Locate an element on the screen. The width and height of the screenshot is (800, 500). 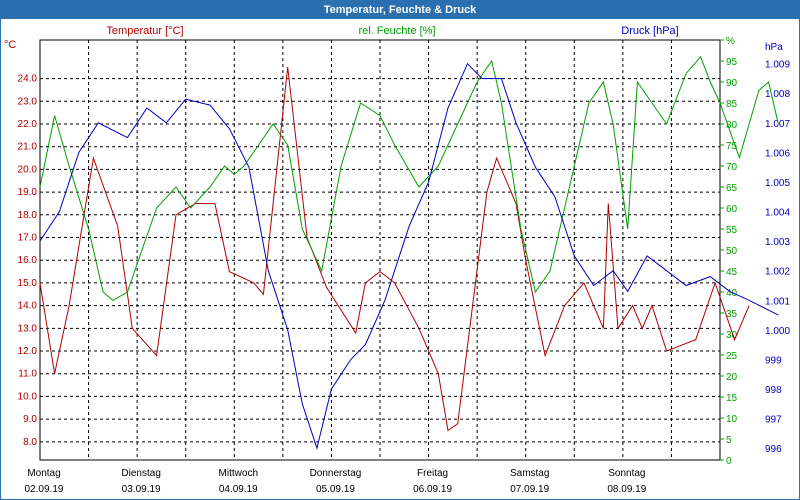
temperature-axis-title: Temperatur [°C] is located at coordinates (144, 31).